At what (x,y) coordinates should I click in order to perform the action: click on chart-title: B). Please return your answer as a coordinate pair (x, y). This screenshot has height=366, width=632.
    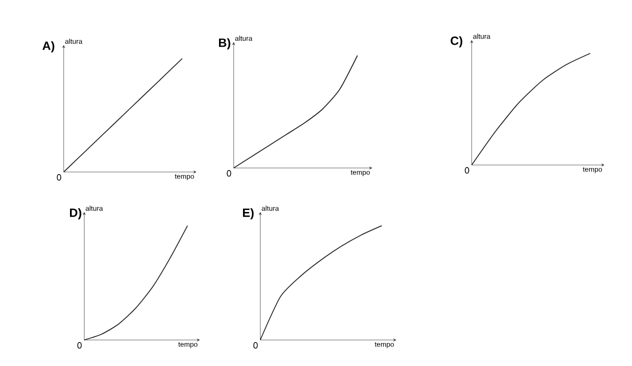
    Looking at the image, I should click on (224, 44).